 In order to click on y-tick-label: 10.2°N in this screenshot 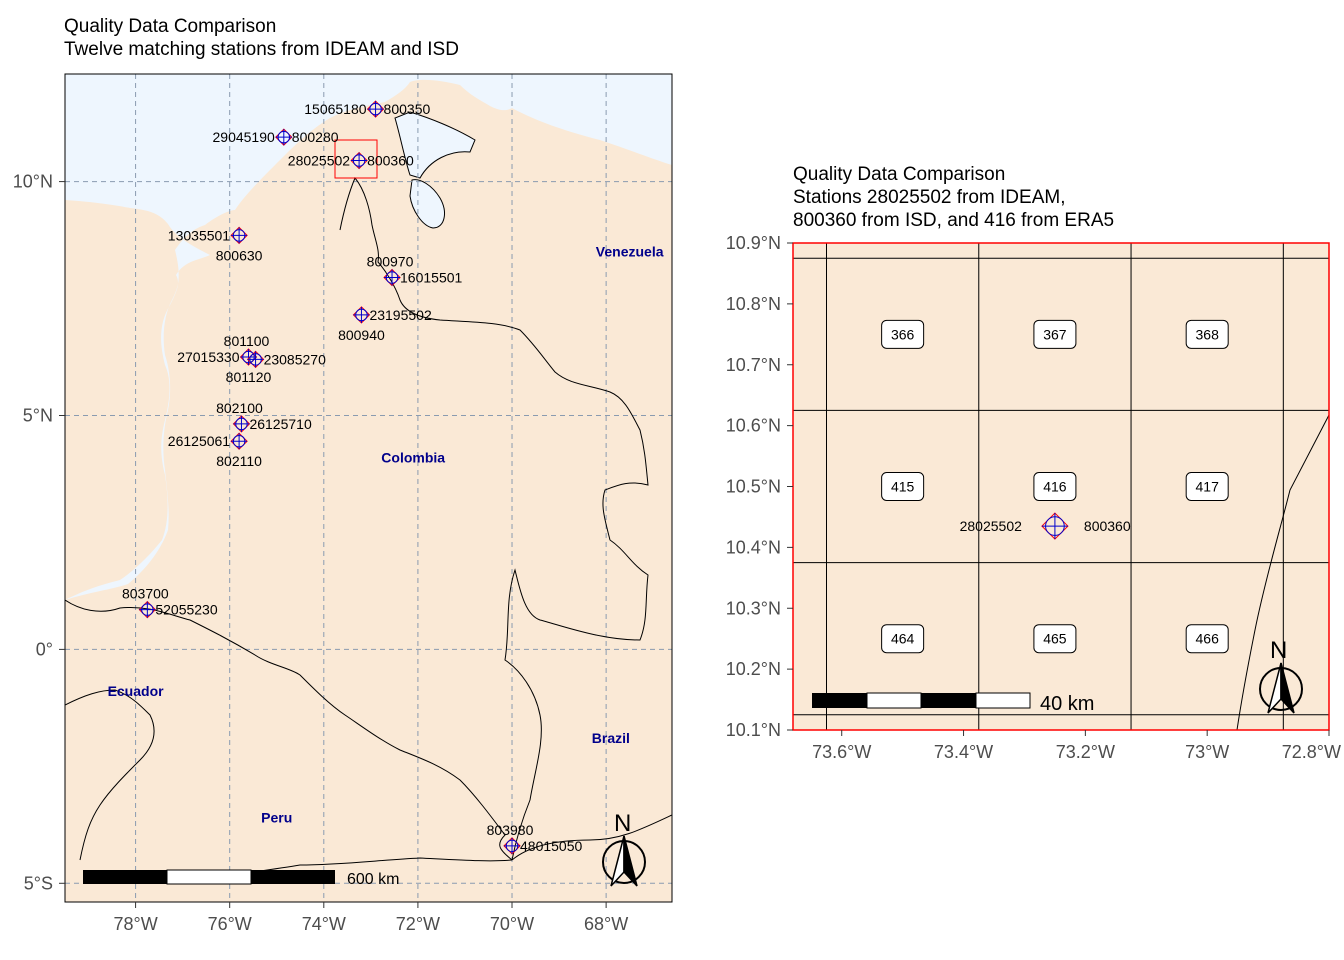, I will do `click(753, 669)`.